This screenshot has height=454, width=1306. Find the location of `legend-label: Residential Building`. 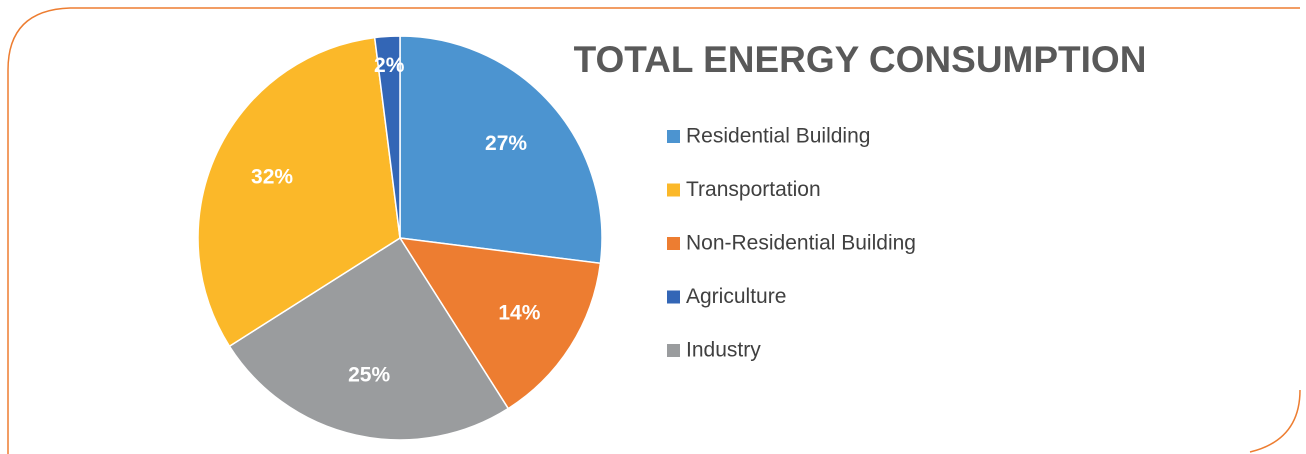

legend-label: Residential Building is located at coordinates (778, 136).